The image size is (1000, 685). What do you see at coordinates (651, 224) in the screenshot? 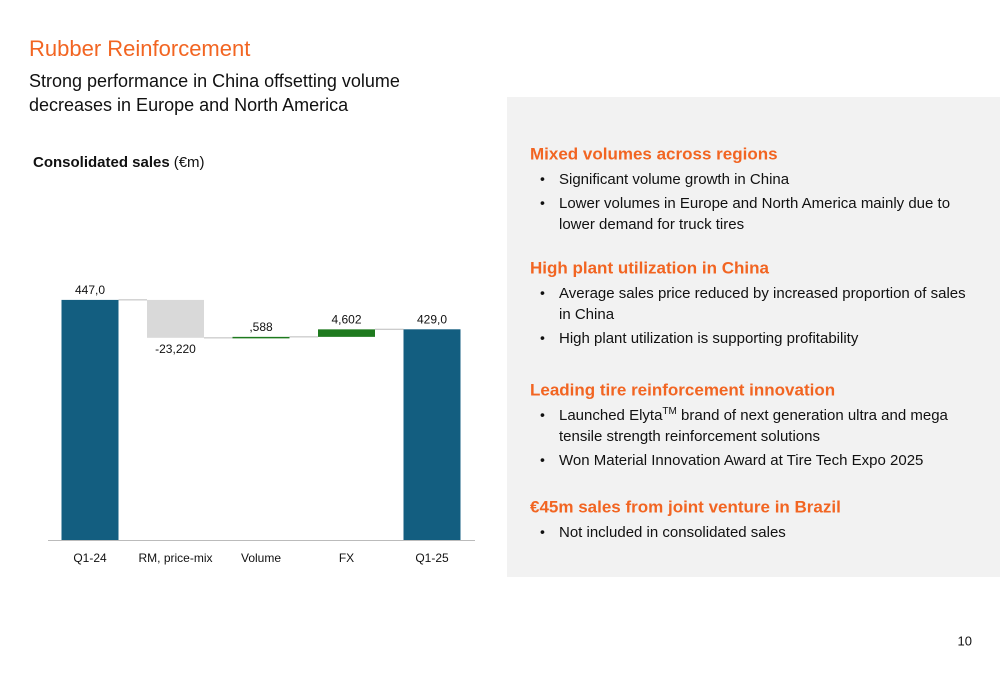
I see `bullet-text: lower demand for truck tires` at bounding box center [651, 224].